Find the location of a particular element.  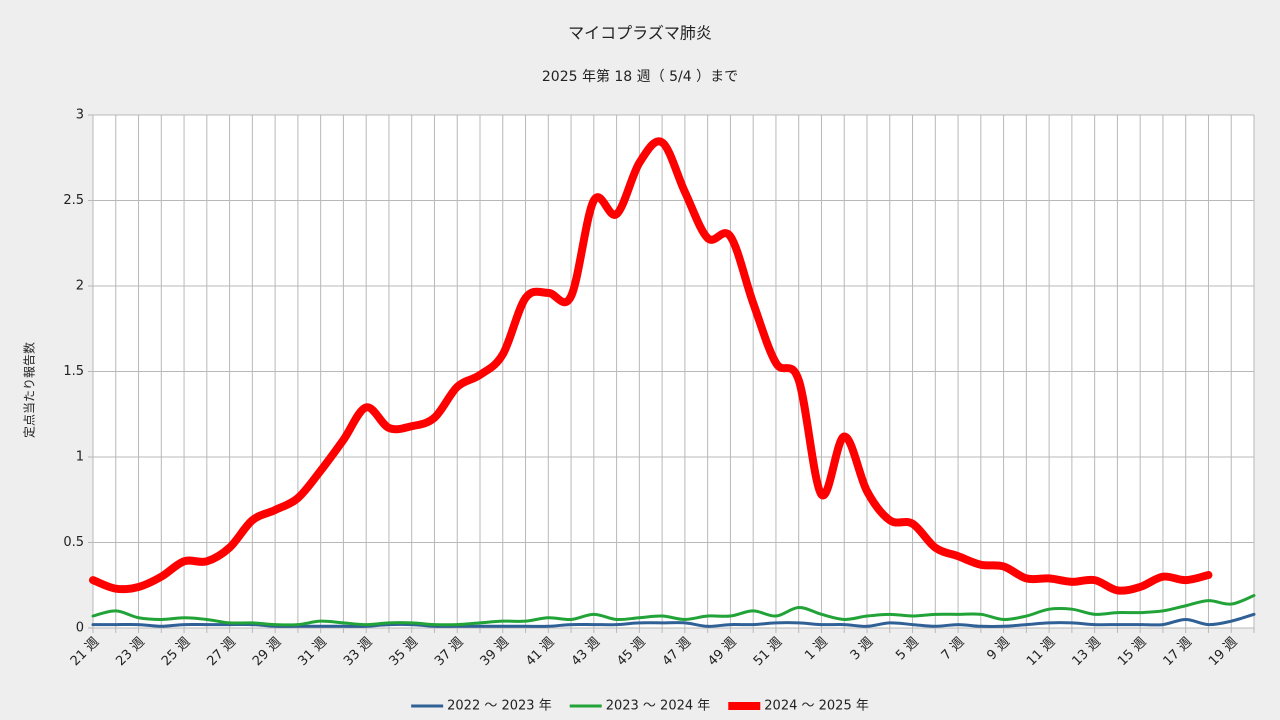

legend: 2022 ～ 2023 年 2023 ～ 2024 年 2024 ～ 2025 年 is located at coordinates (640, 706).